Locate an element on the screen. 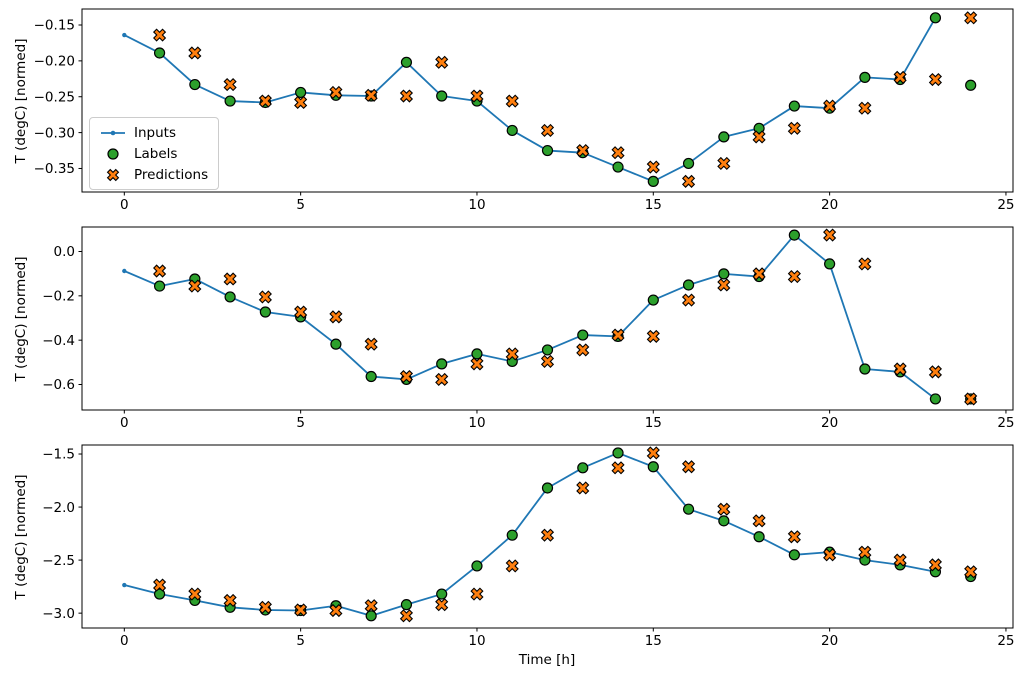 This screenshot has width=1023, height=679. predictions-x-icon is located at coordinates (113, 174).